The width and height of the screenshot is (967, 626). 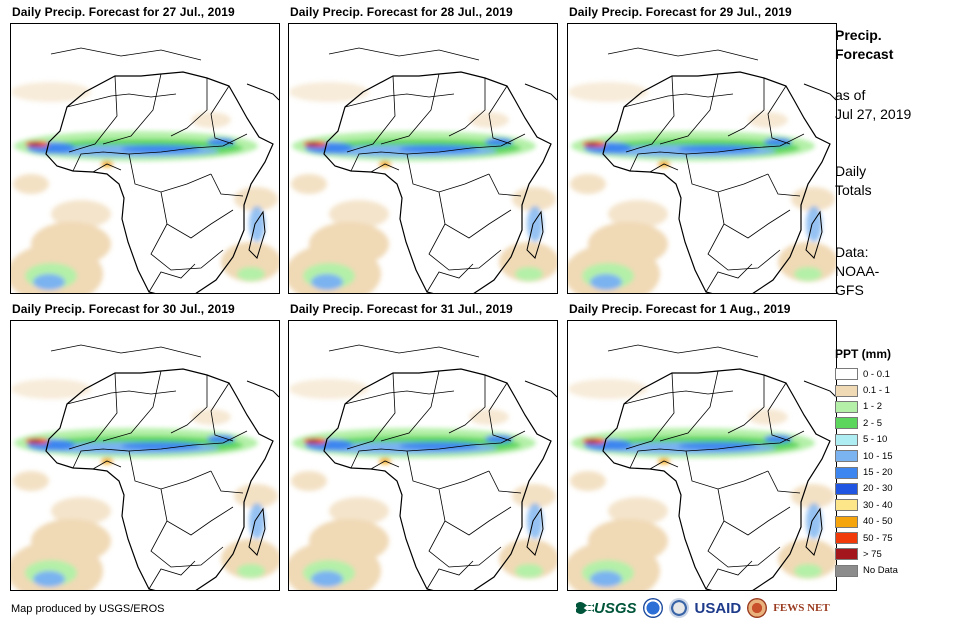 I want to click on legend-label: 50 - 75, so click(x=878, y=538).